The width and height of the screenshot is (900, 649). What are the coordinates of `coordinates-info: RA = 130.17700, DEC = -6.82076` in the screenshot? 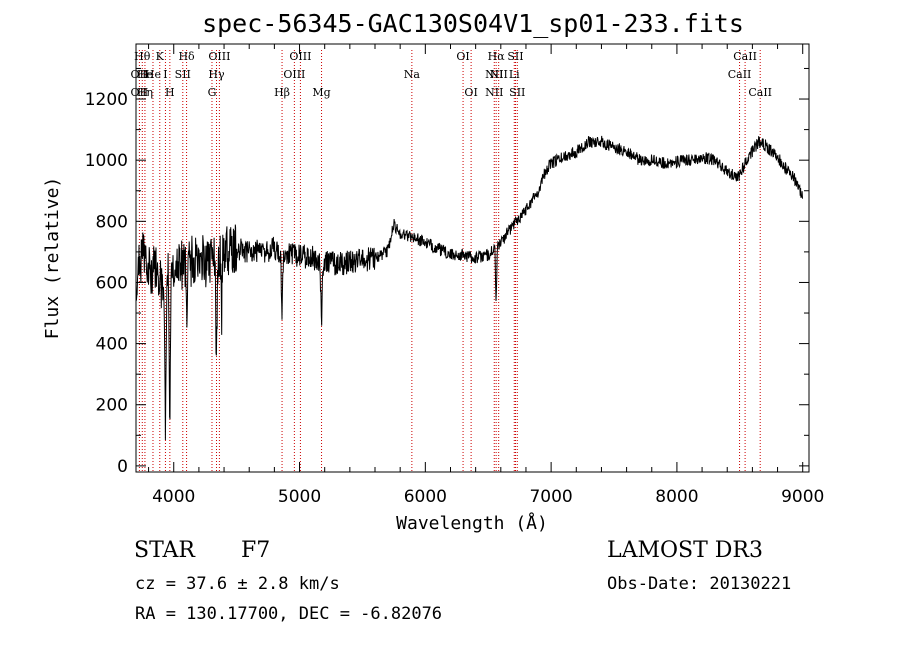 It's located at (289, 614).